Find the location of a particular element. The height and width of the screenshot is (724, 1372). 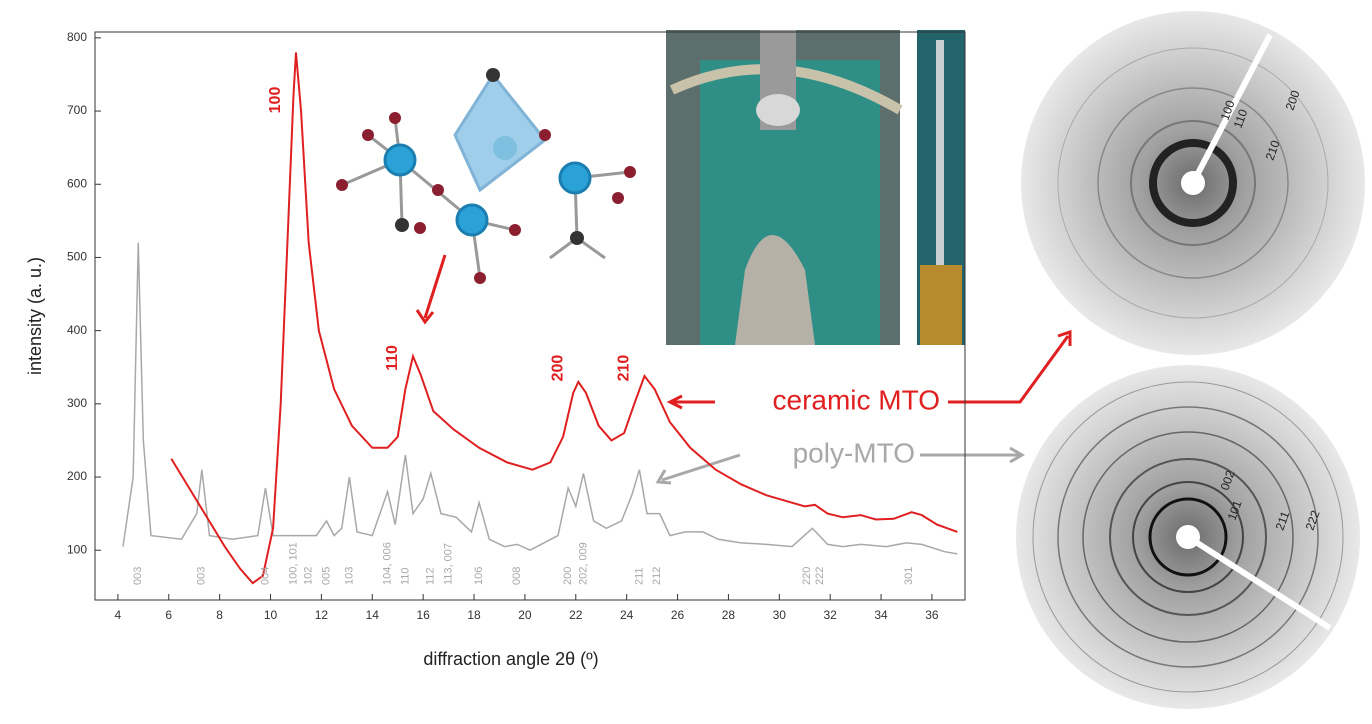

x-tick-label: 8 is located at coordinates (219, 615).